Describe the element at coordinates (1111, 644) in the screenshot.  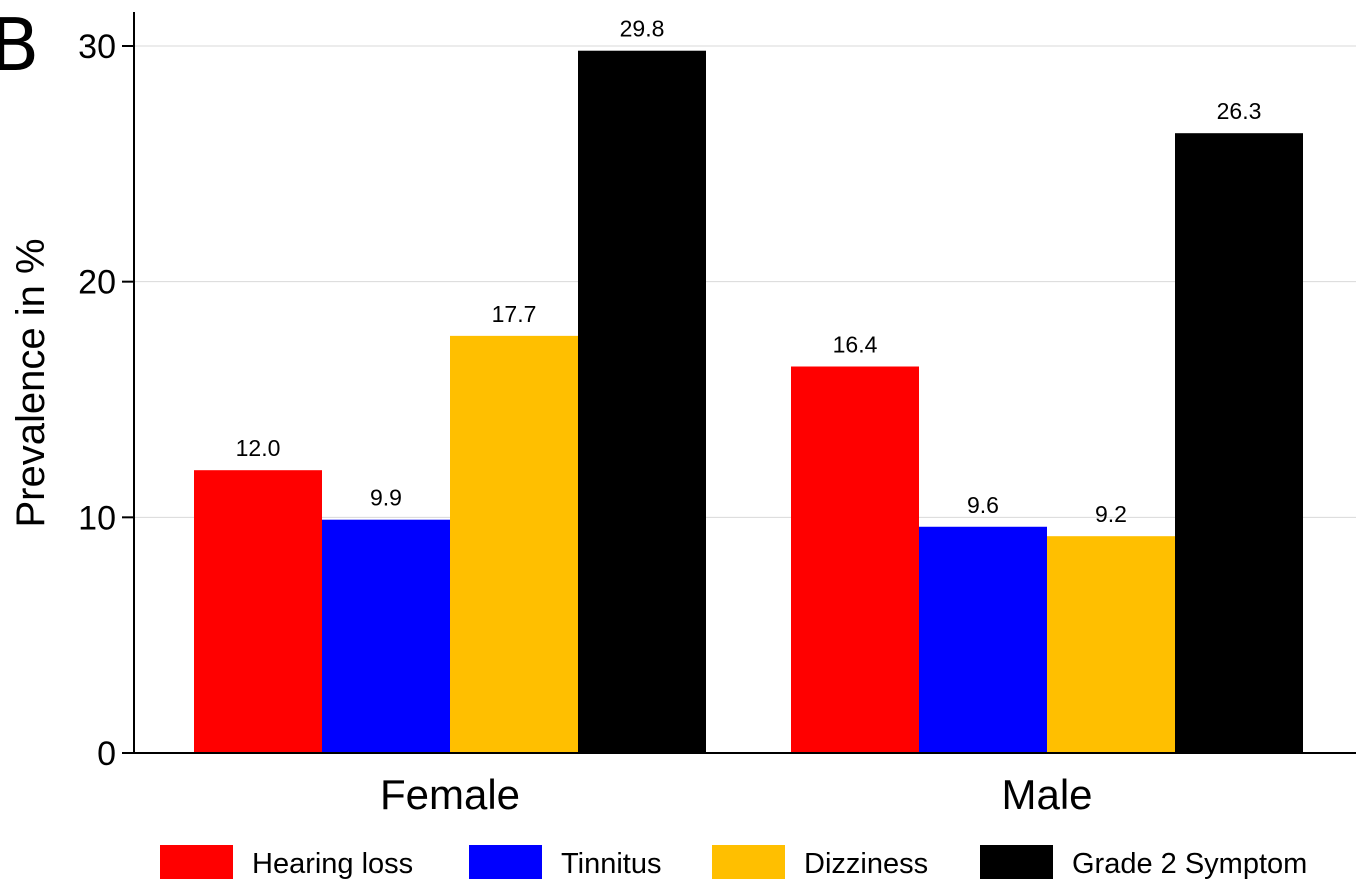
I see `bar-dizziness-male` at that location.